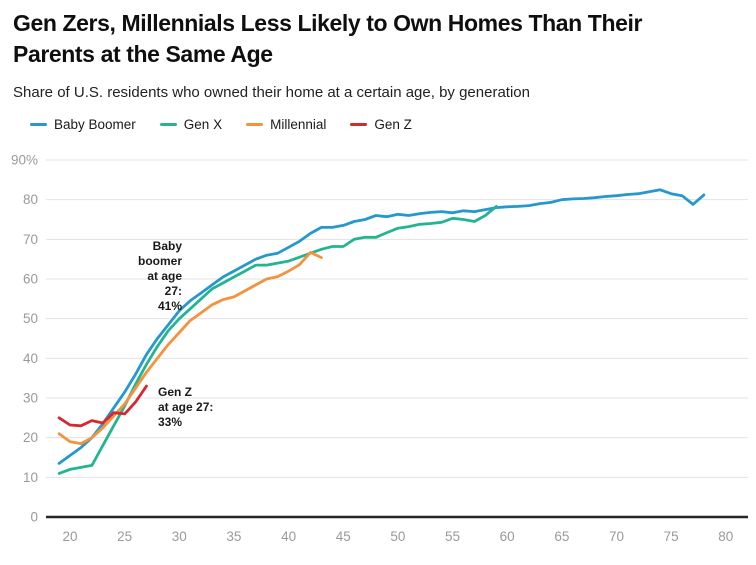 The image size is (756, 565). I want to click on y-tick-label: 50, so click(30, 318).